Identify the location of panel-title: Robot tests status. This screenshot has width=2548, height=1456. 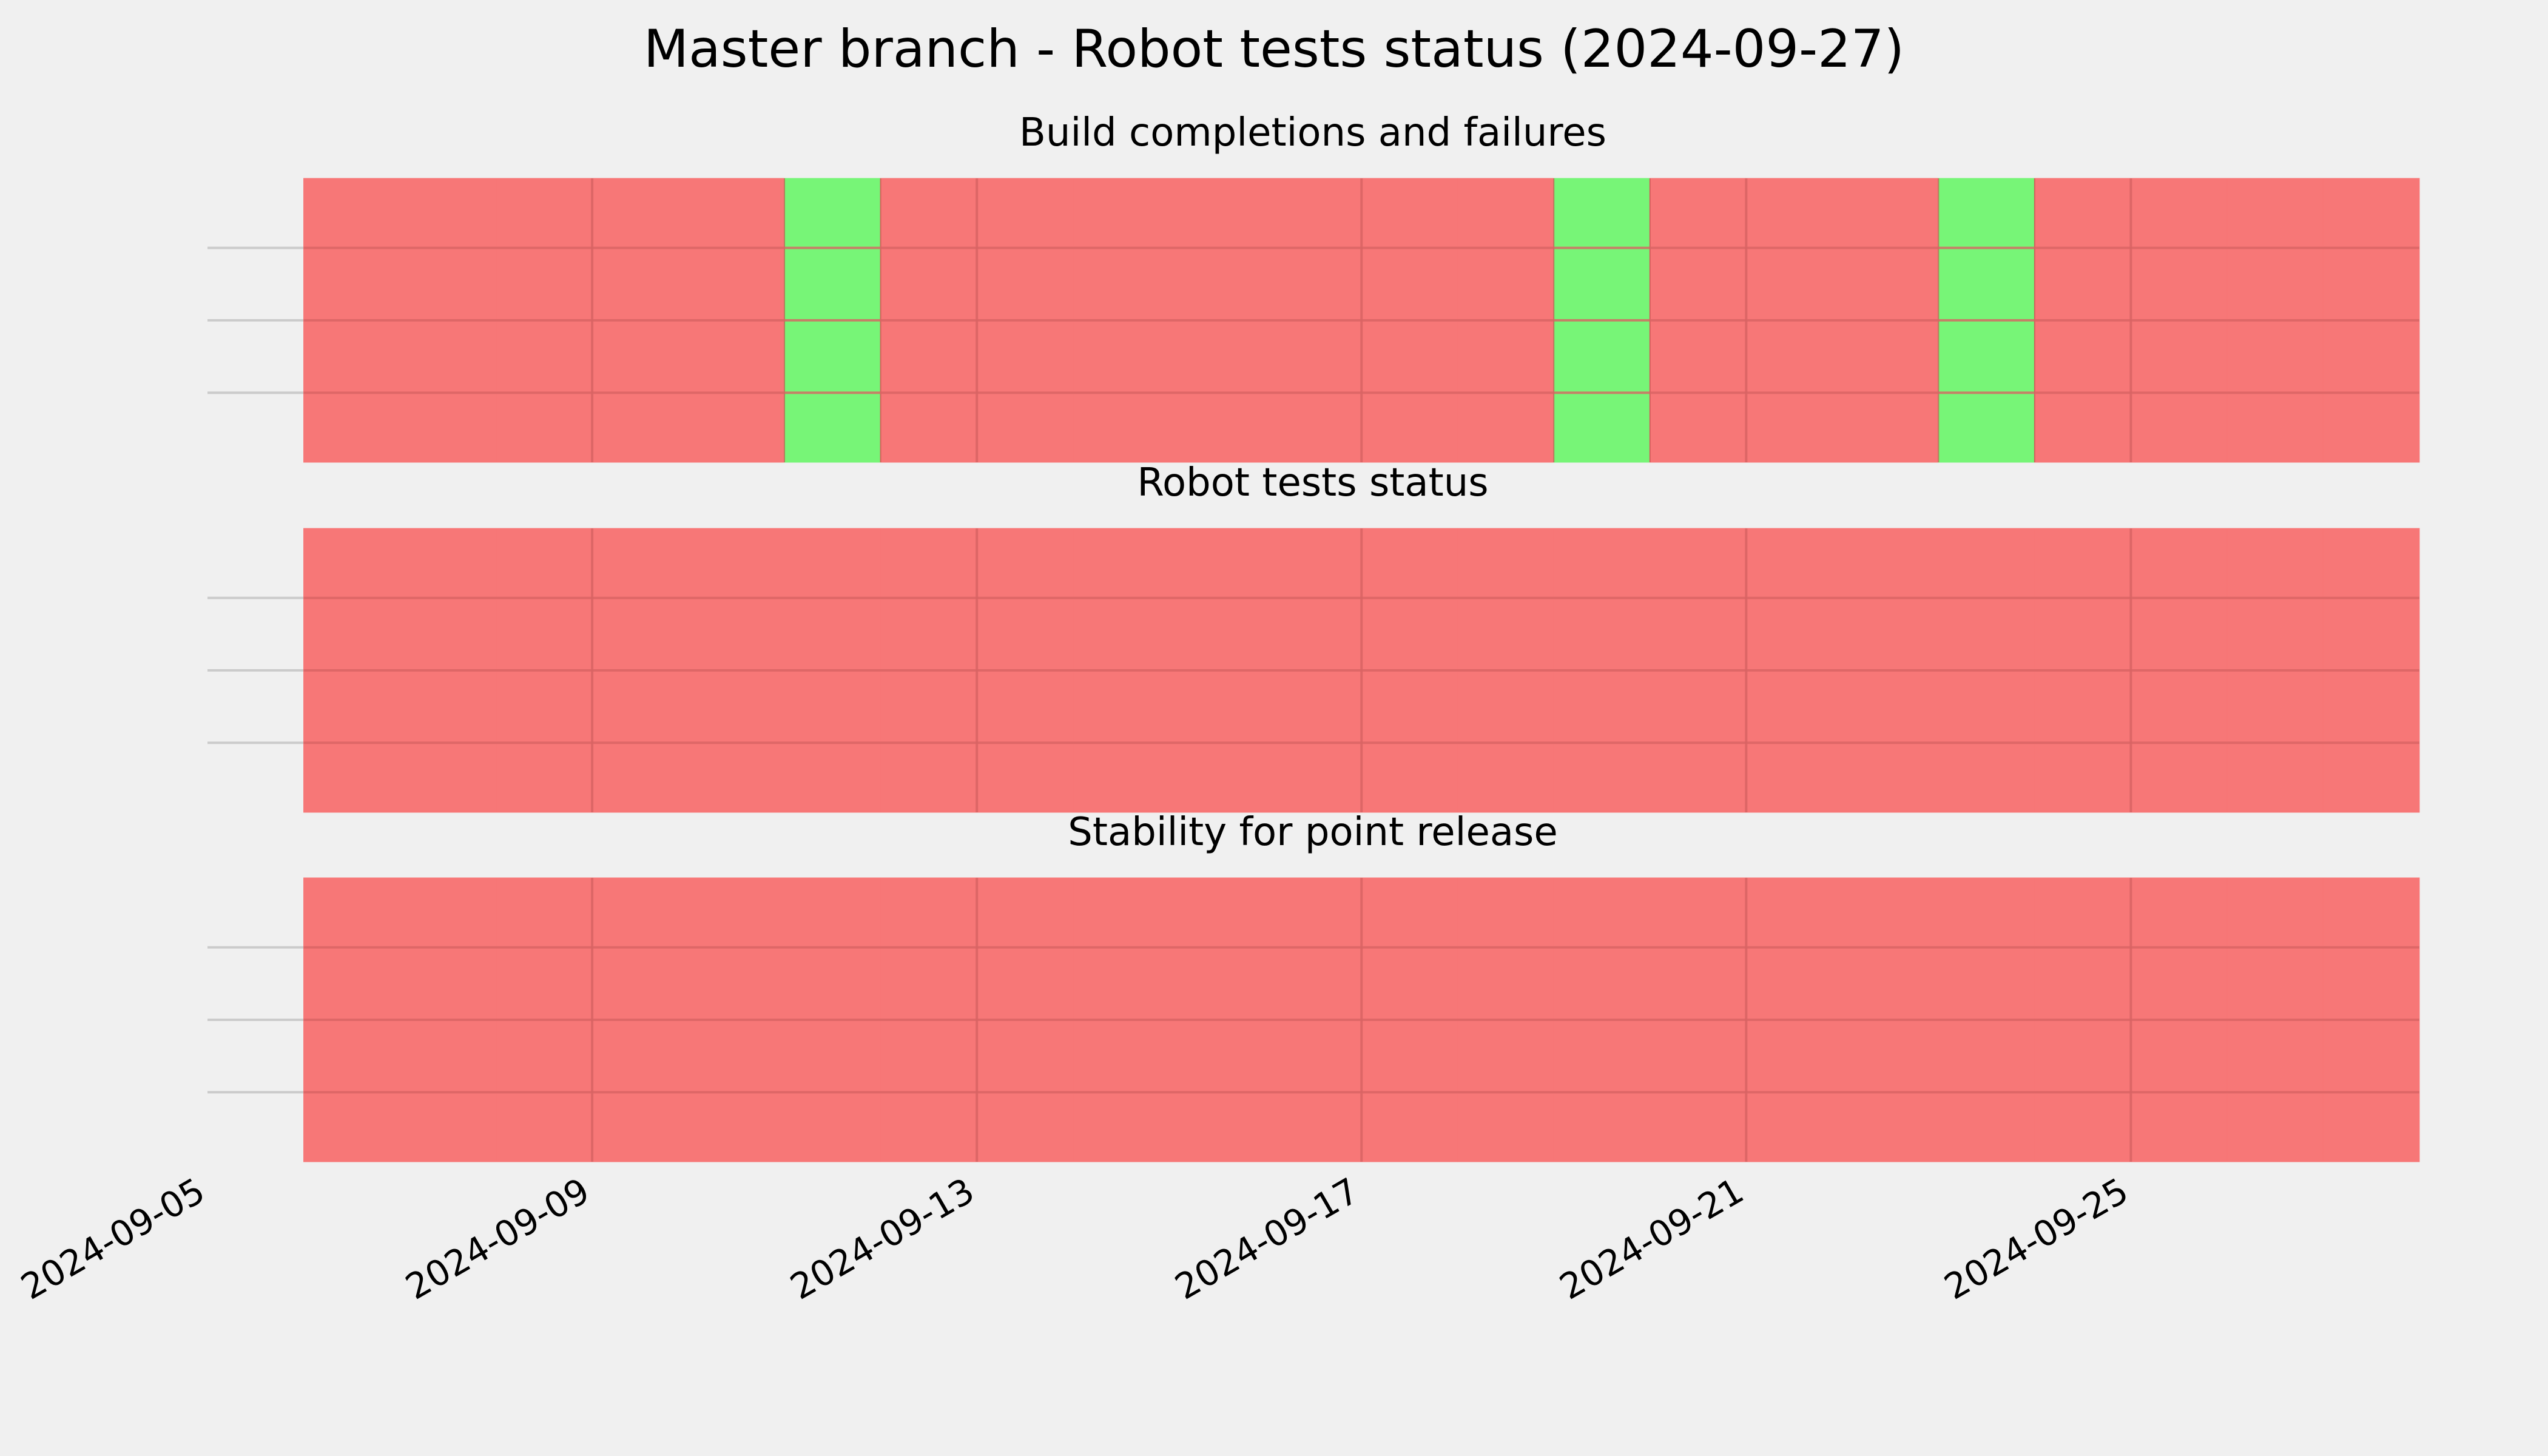
(1312, 482).